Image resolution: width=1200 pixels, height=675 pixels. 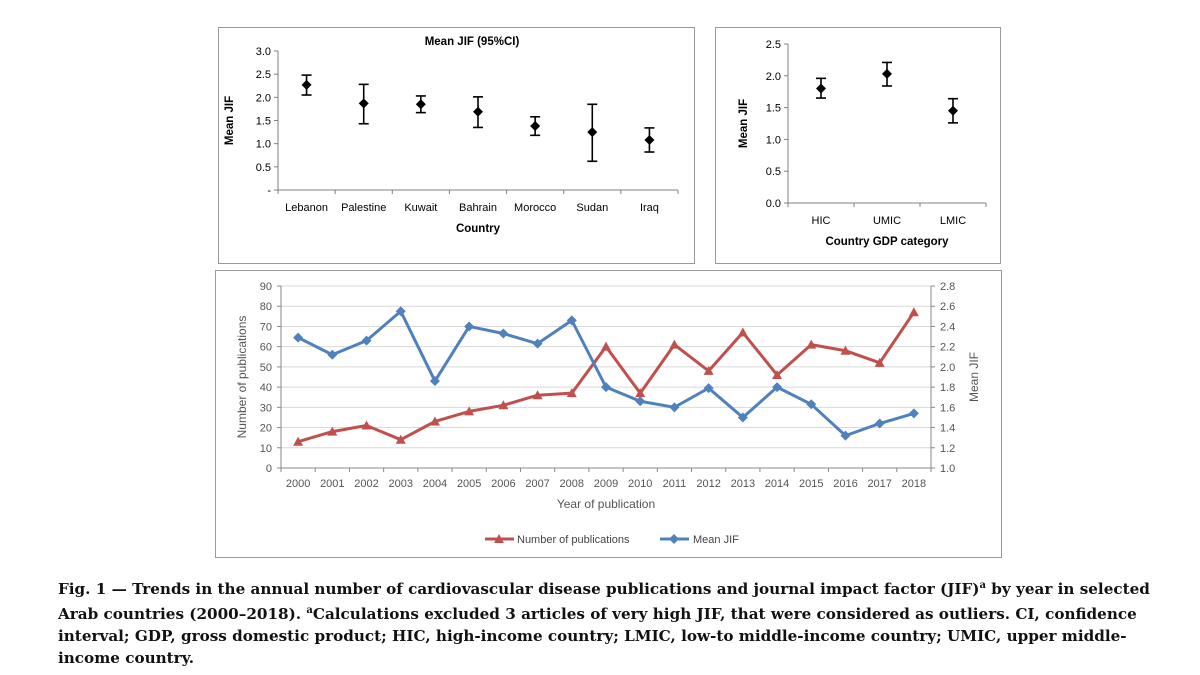 What do you see at coordinates (947, 408) in the screenshot?
I see `y2-tick-label: 1.6` at bounding box center [947, 408].